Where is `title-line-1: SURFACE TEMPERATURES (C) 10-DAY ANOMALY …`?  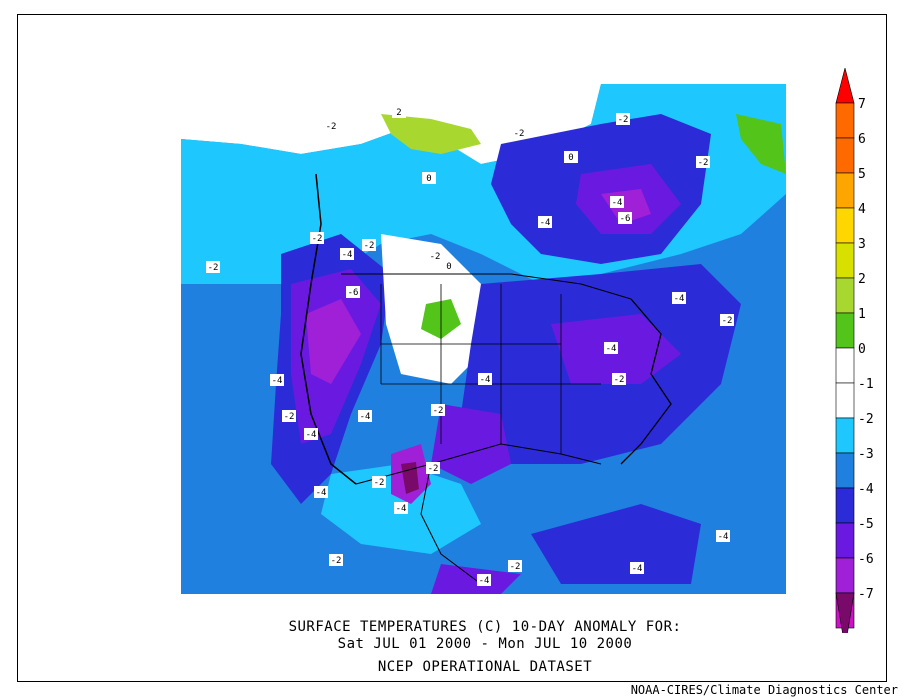
title-line-1: SURFACE TEMPERATURES (C) 10-DAY ANOMALY … is located at coordinates (485, 627).